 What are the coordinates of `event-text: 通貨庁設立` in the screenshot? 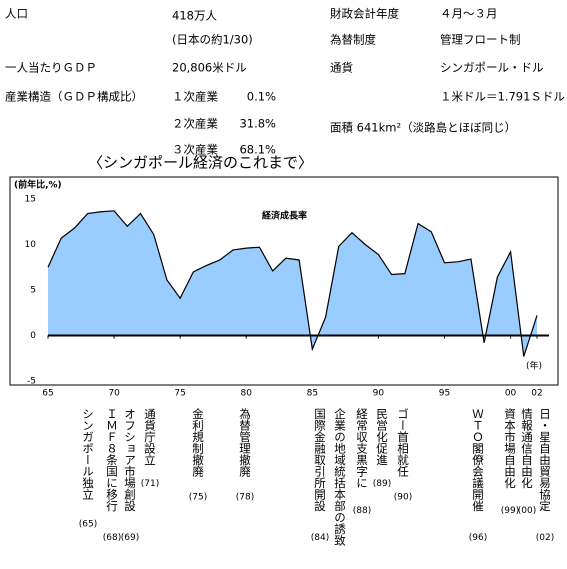 It's located at (150, 437).